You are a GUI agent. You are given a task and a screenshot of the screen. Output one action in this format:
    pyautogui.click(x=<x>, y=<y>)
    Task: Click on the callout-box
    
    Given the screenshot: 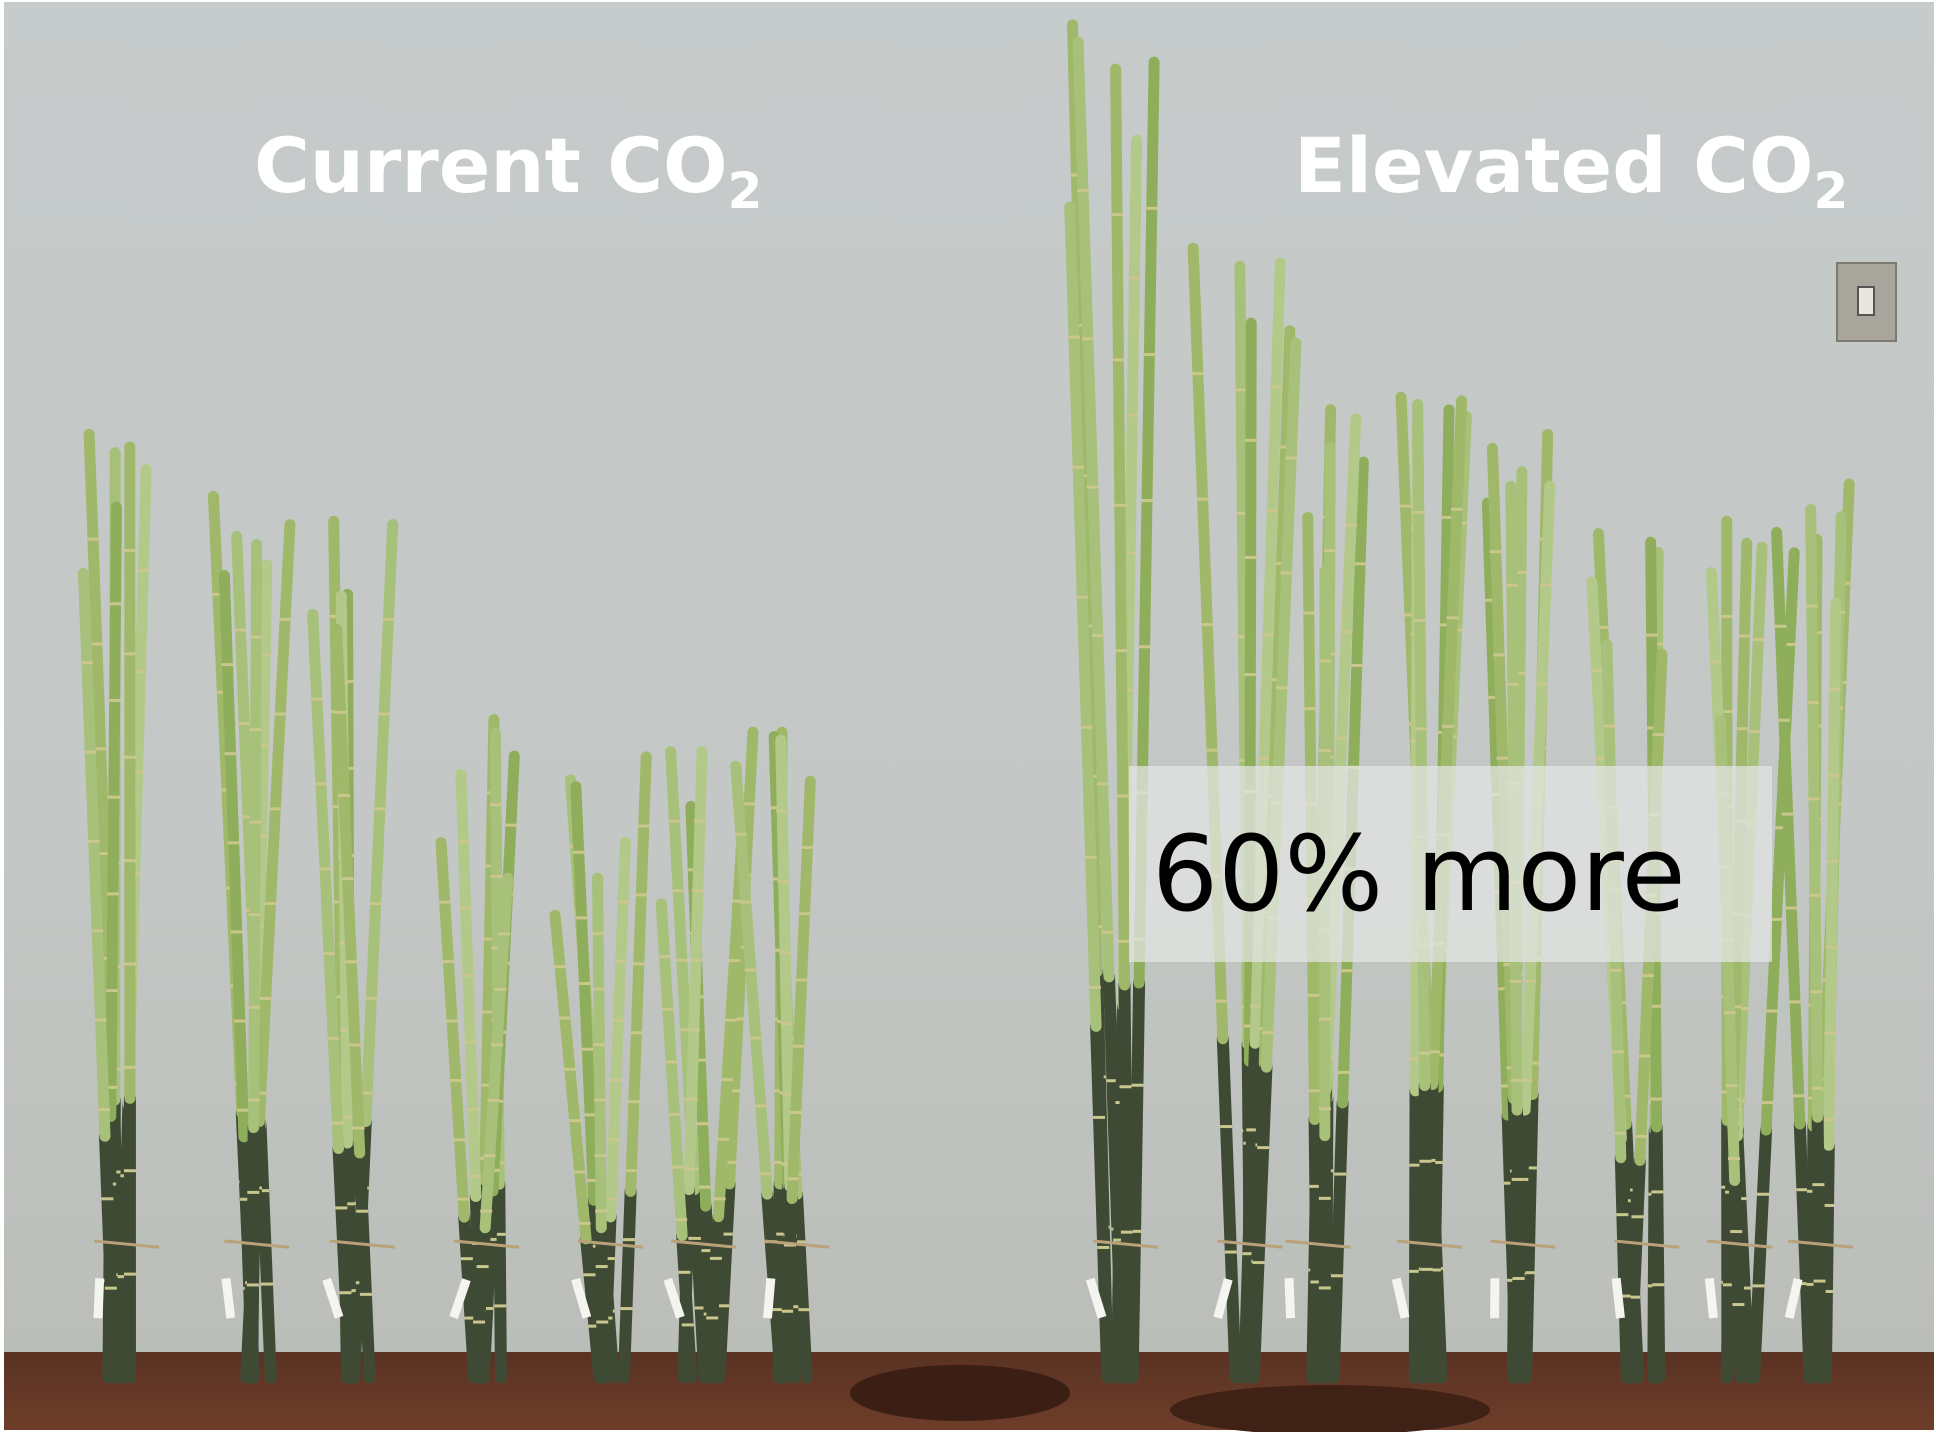 What is the action you would take?
    pyautogui.click(x=1450, y=864)
    